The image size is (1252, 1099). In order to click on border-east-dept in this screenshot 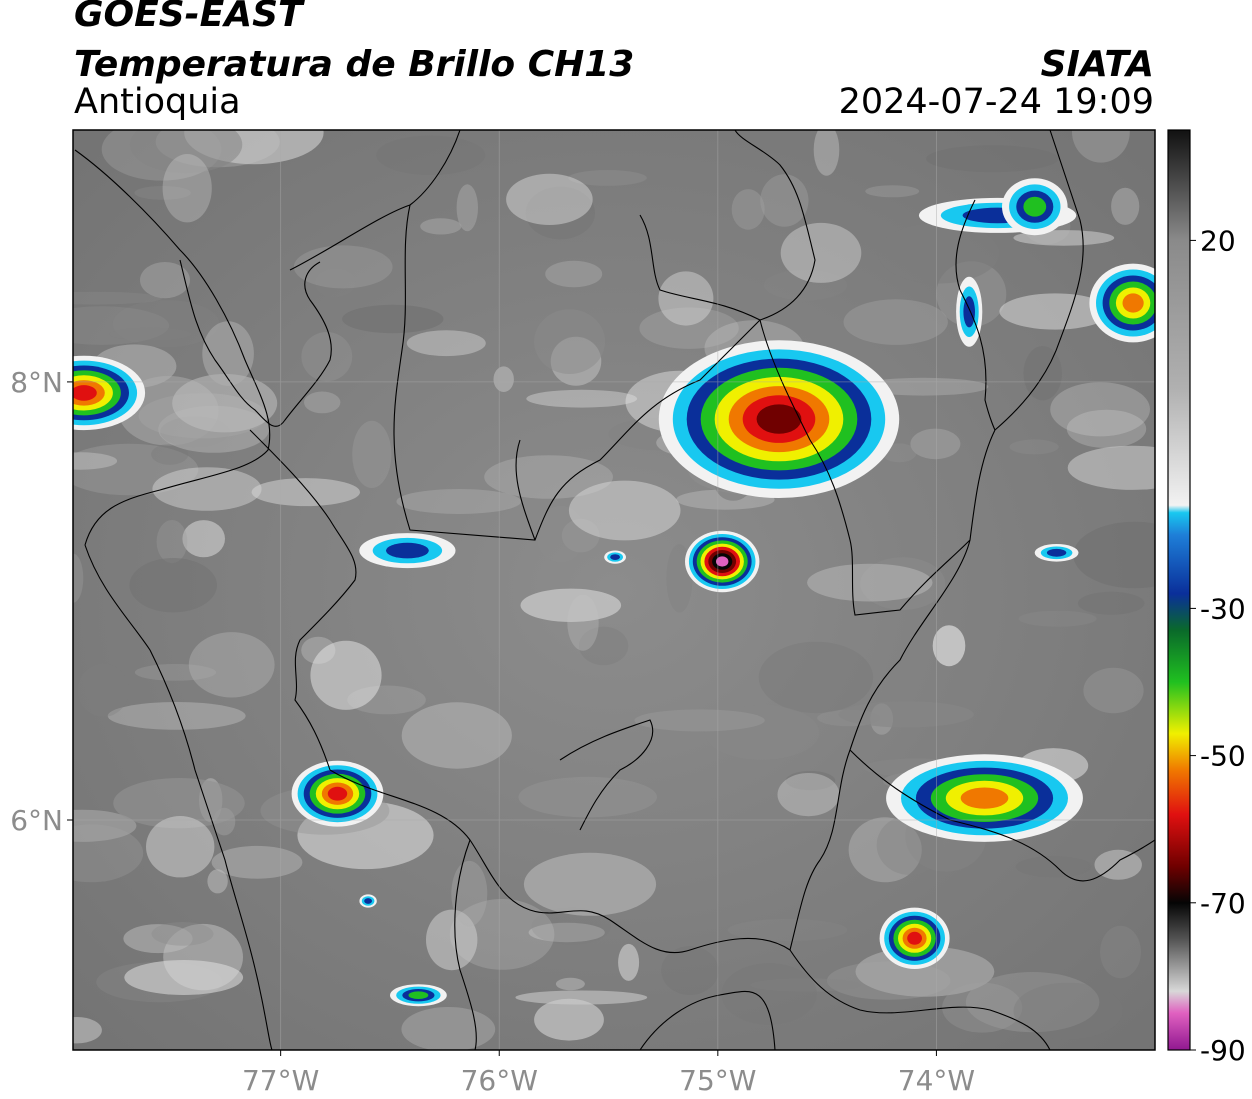, I will do `click(975, 315)`.